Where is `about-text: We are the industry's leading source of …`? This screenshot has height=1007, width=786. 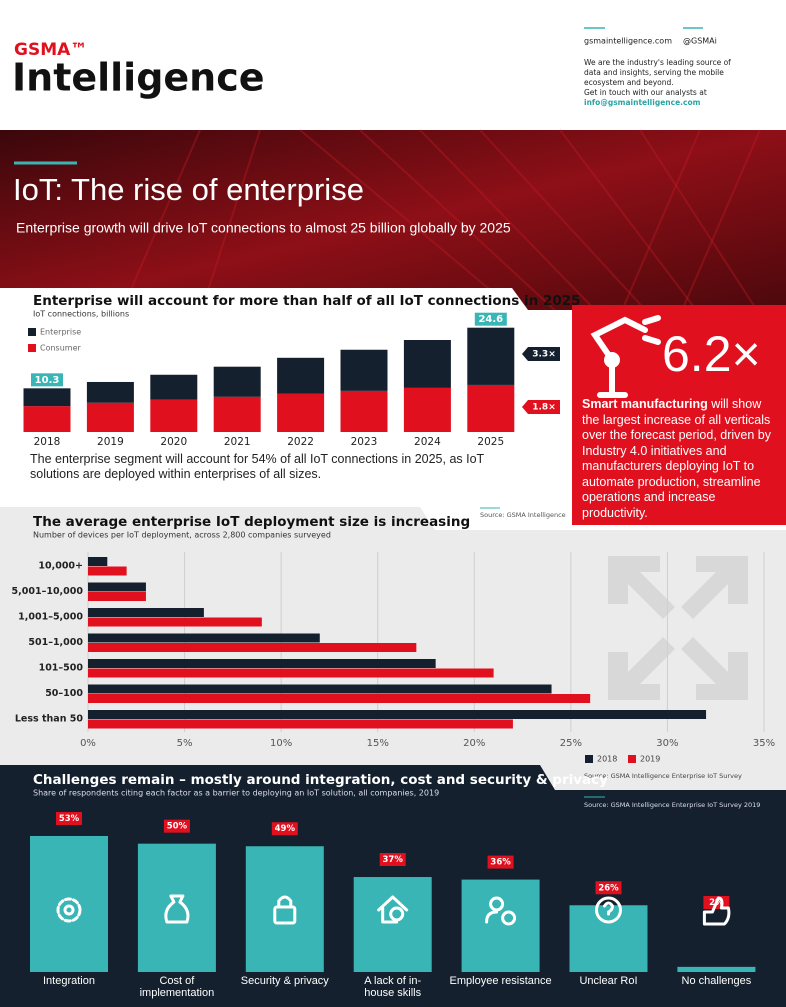
about-text: We are the industry's leading source of … is located at coordinates (657, 72).